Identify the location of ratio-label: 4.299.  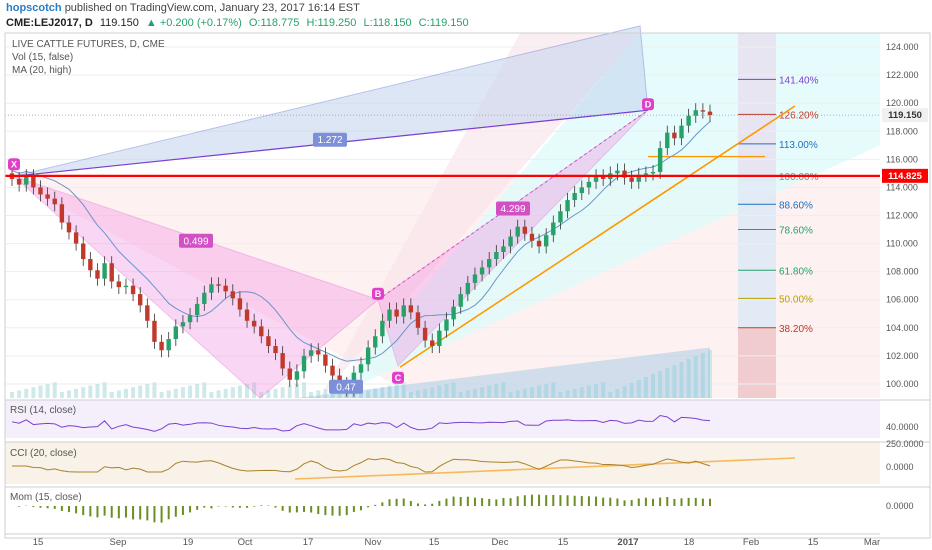
(512, 209).